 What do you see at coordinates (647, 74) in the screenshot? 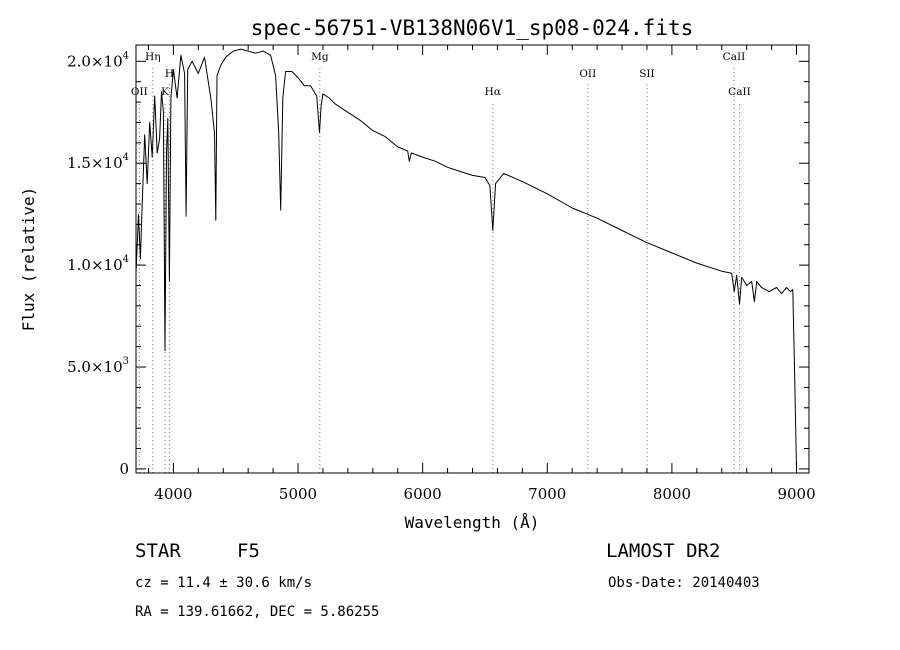
I see `line-marker-label: SII` at bounding box center [647, 74].